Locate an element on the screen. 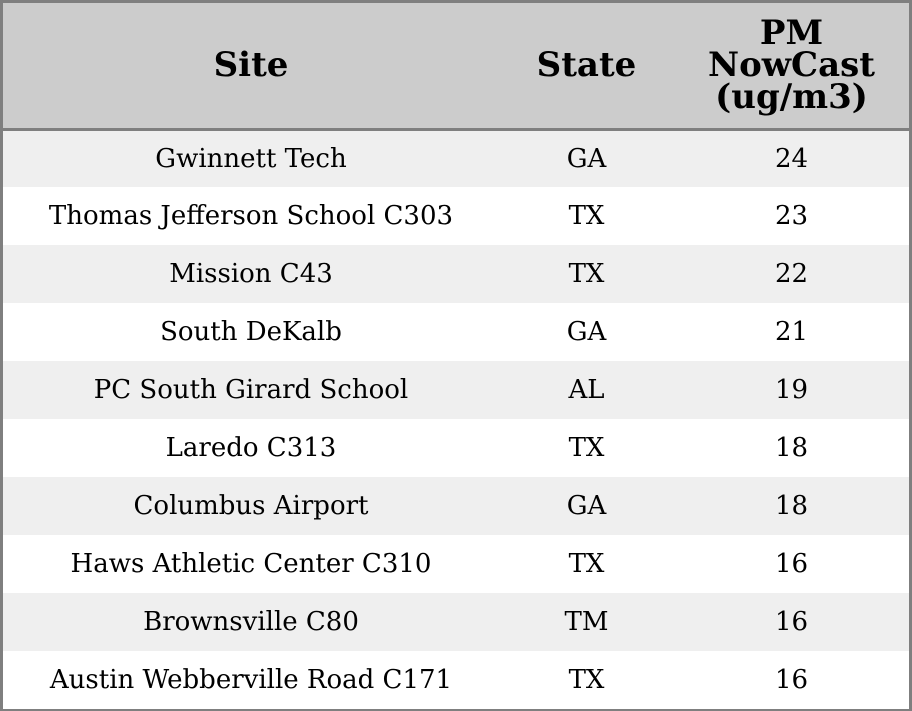 The width and height of the screenshot is (912, 711). cell-site: Brownsville C80 is located at coordinates (251, 622).